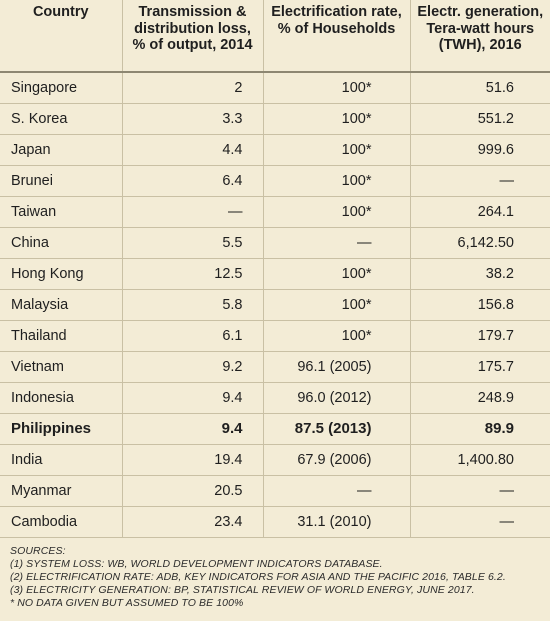 The height and width of the screenshot is (621, 550). I want to click on generation-cell: 175.7, so click(480, 367).